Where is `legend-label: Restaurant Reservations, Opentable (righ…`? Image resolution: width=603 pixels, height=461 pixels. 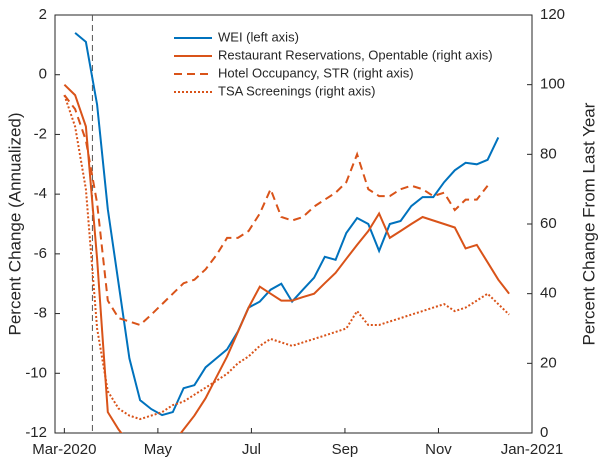
legend-label: Restaurant Reservations, Opentable (righ… is located at coordinates (355, 54).